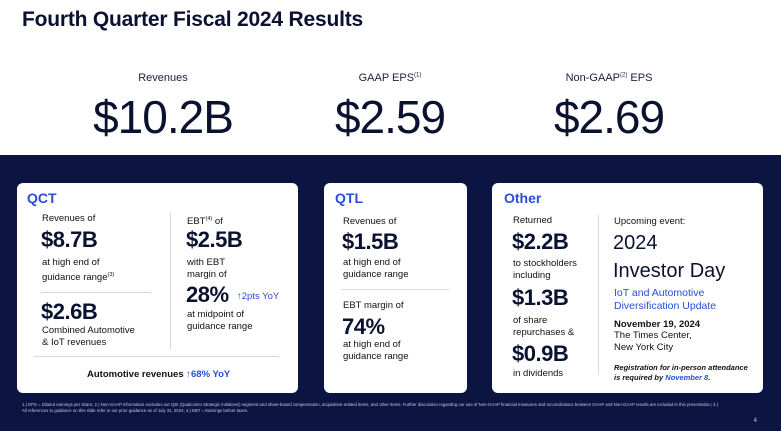 The height and width of the screenshot is (431, 781). I want to click on qtl-rev-label: Revenues of, so click(370, 221).